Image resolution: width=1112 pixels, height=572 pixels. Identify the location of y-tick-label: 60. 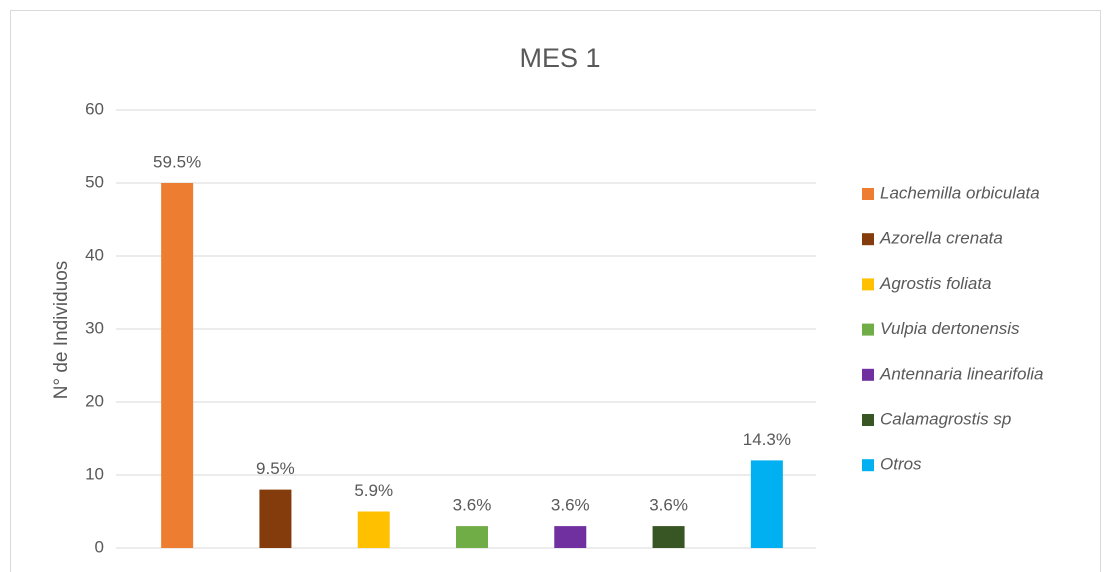
(94, 108).